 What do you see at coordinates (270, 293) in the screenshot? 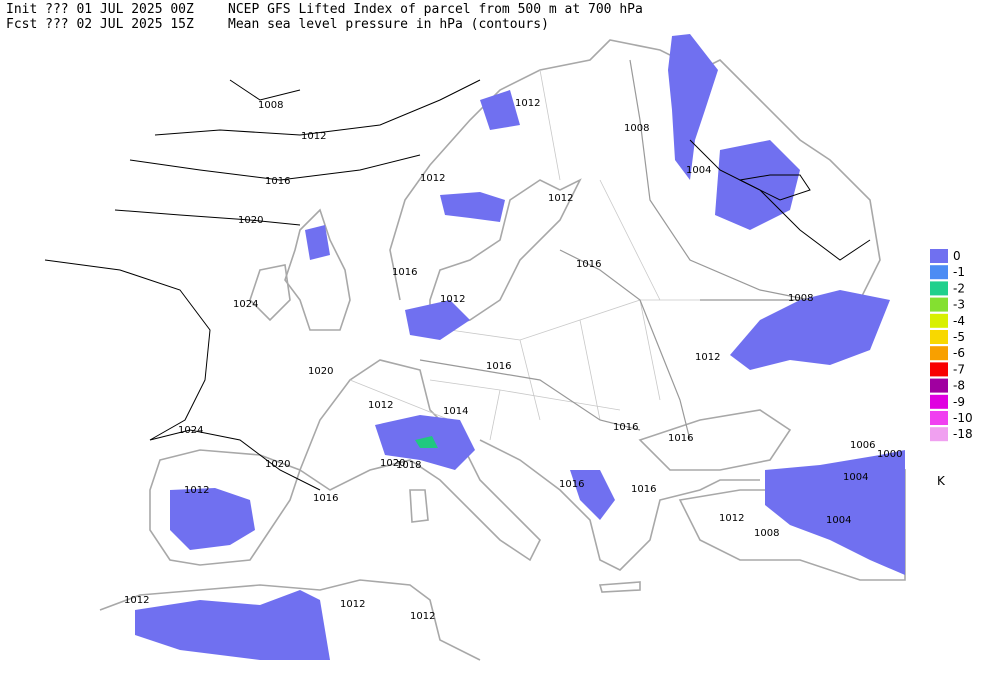
I see `coast-ireland` at bounding box center [270, 293].